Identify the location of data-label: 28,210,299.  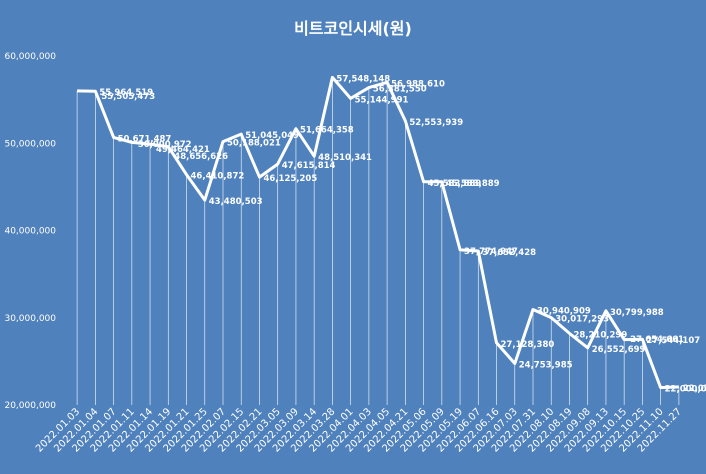
(600, 335).